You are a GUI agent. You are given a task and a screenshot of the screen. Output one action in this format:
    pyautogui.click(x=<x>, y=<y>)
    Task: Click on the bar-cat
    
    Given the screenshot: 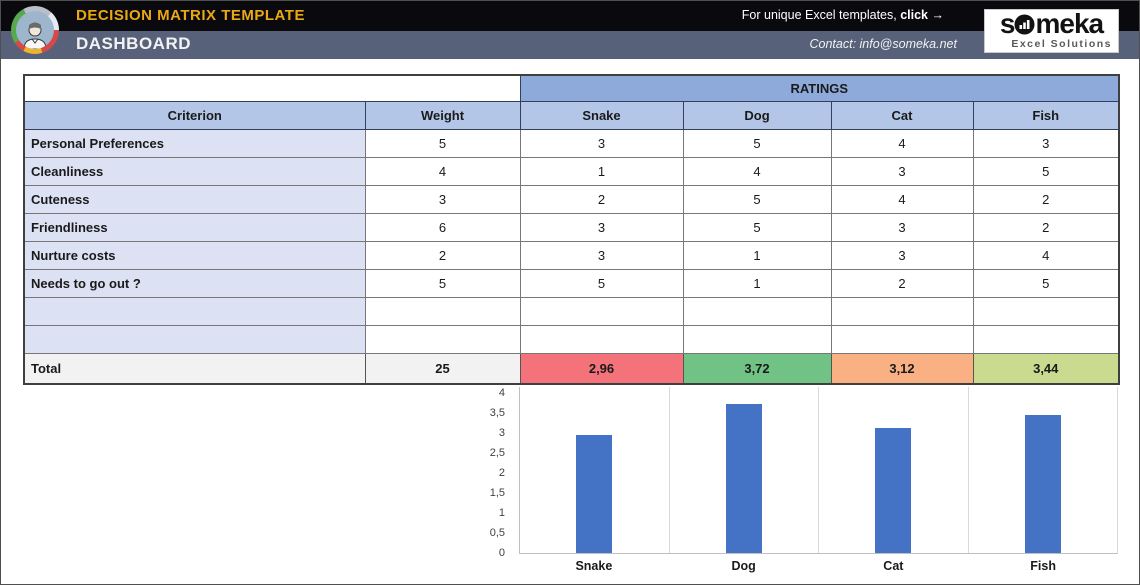 What is the action you would take?
    pyautogui.click(x=893, y=490)
    